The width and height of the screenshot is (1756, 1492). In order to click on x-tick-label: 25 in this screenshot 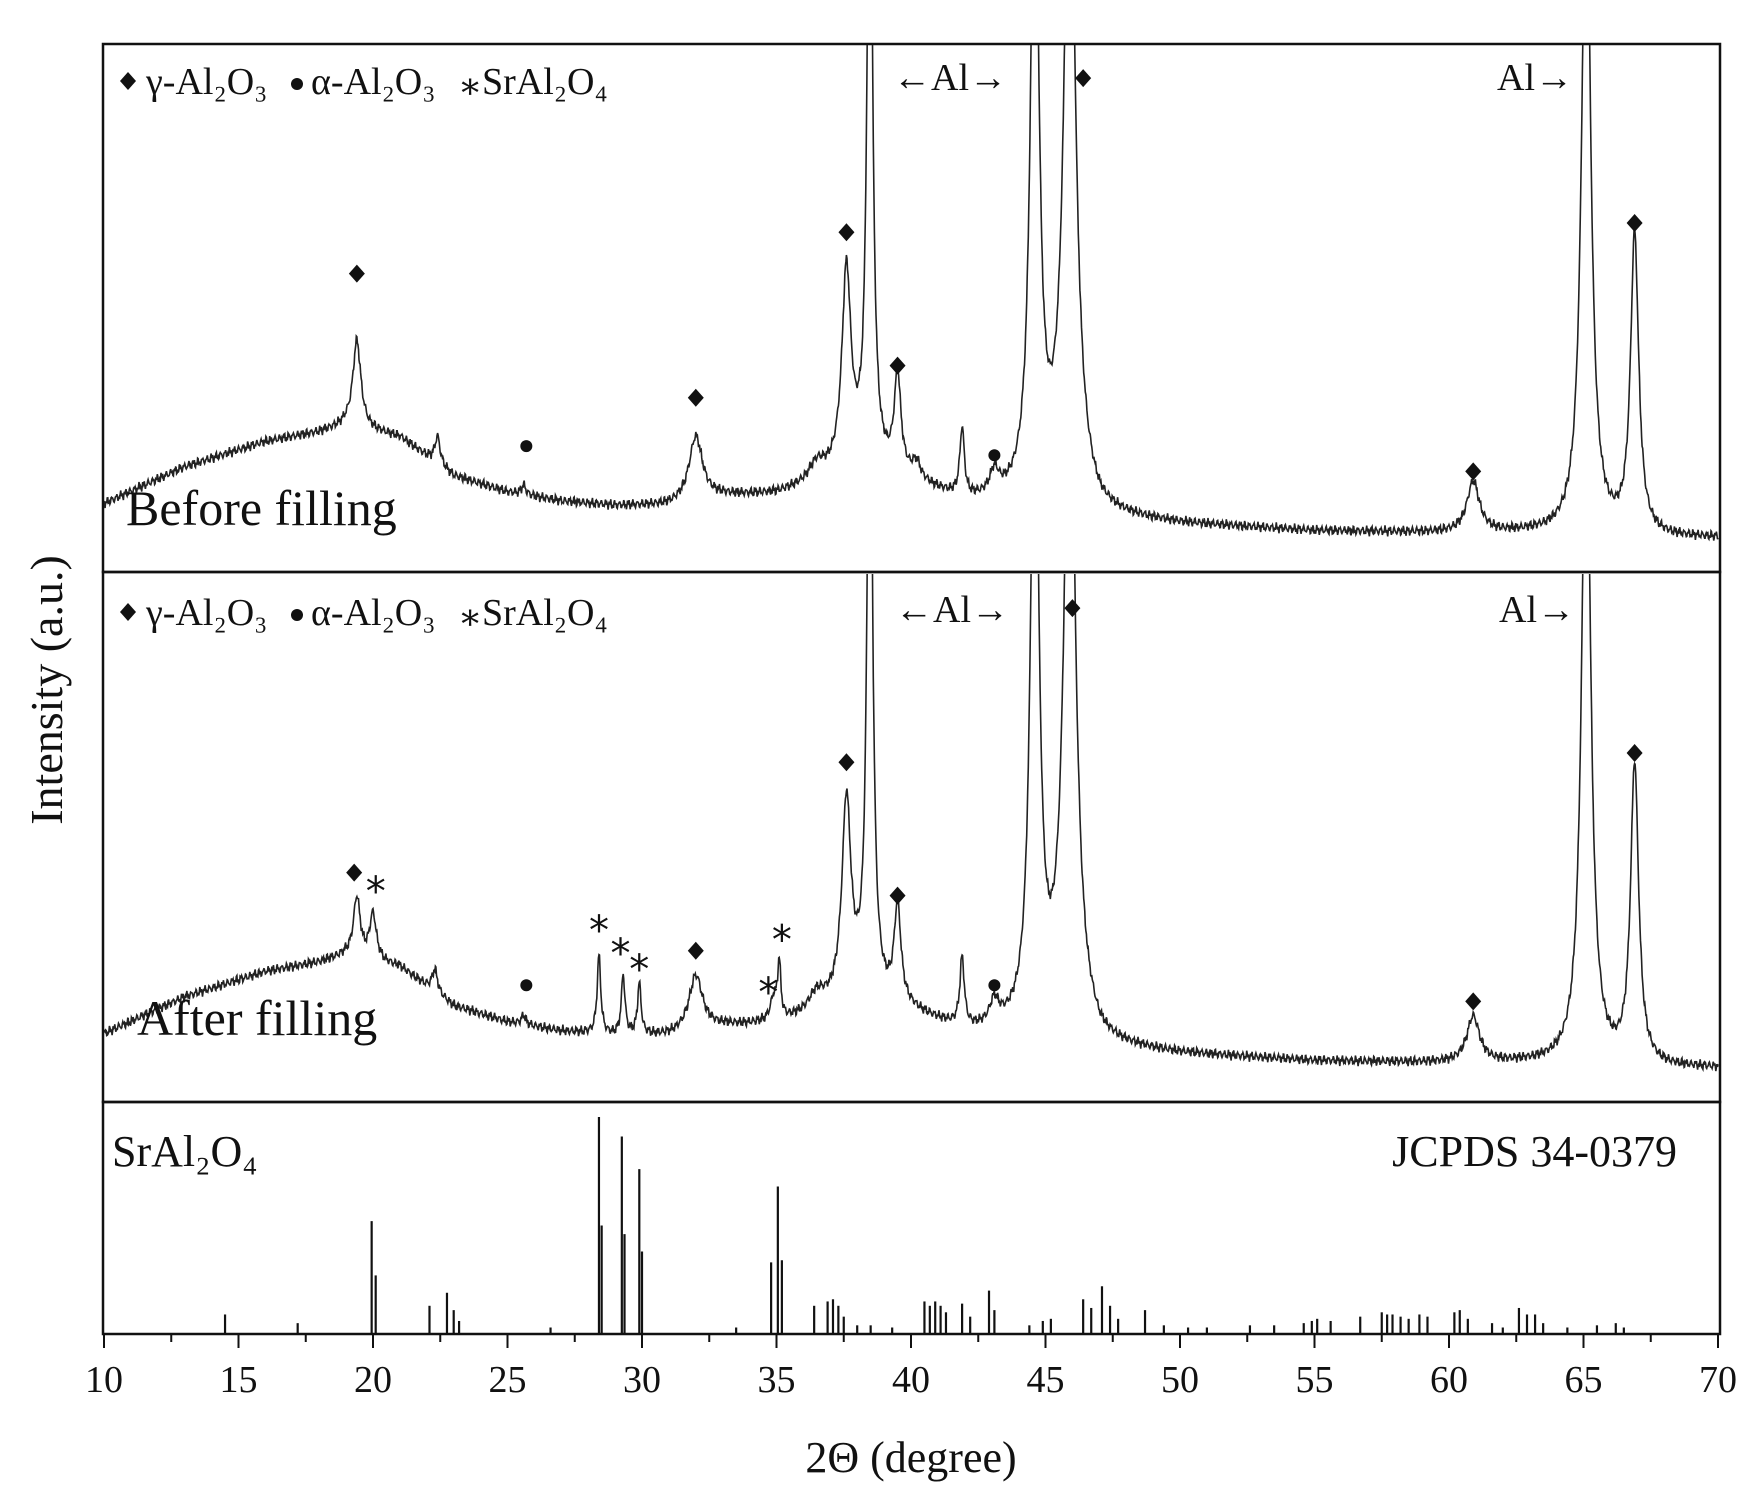, I will do `click(508, 1380)`.